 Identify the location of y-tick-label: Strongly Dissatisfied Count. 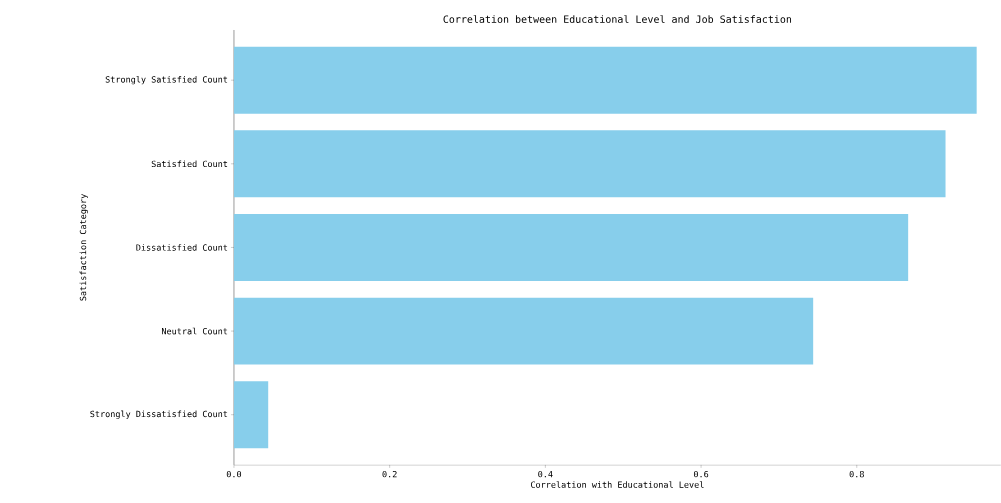
(159, 414).